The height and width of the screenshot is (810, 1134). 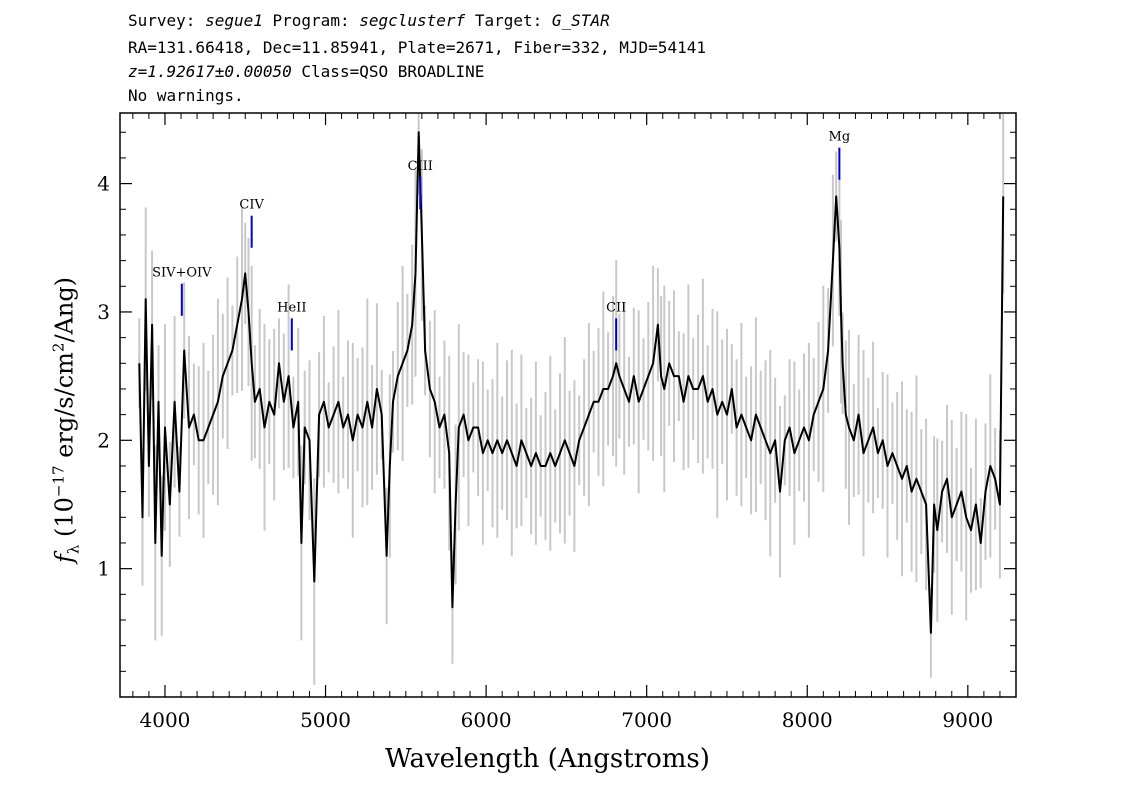 I want to click on x-tick-label: 4000, so click(x=165, y=720).